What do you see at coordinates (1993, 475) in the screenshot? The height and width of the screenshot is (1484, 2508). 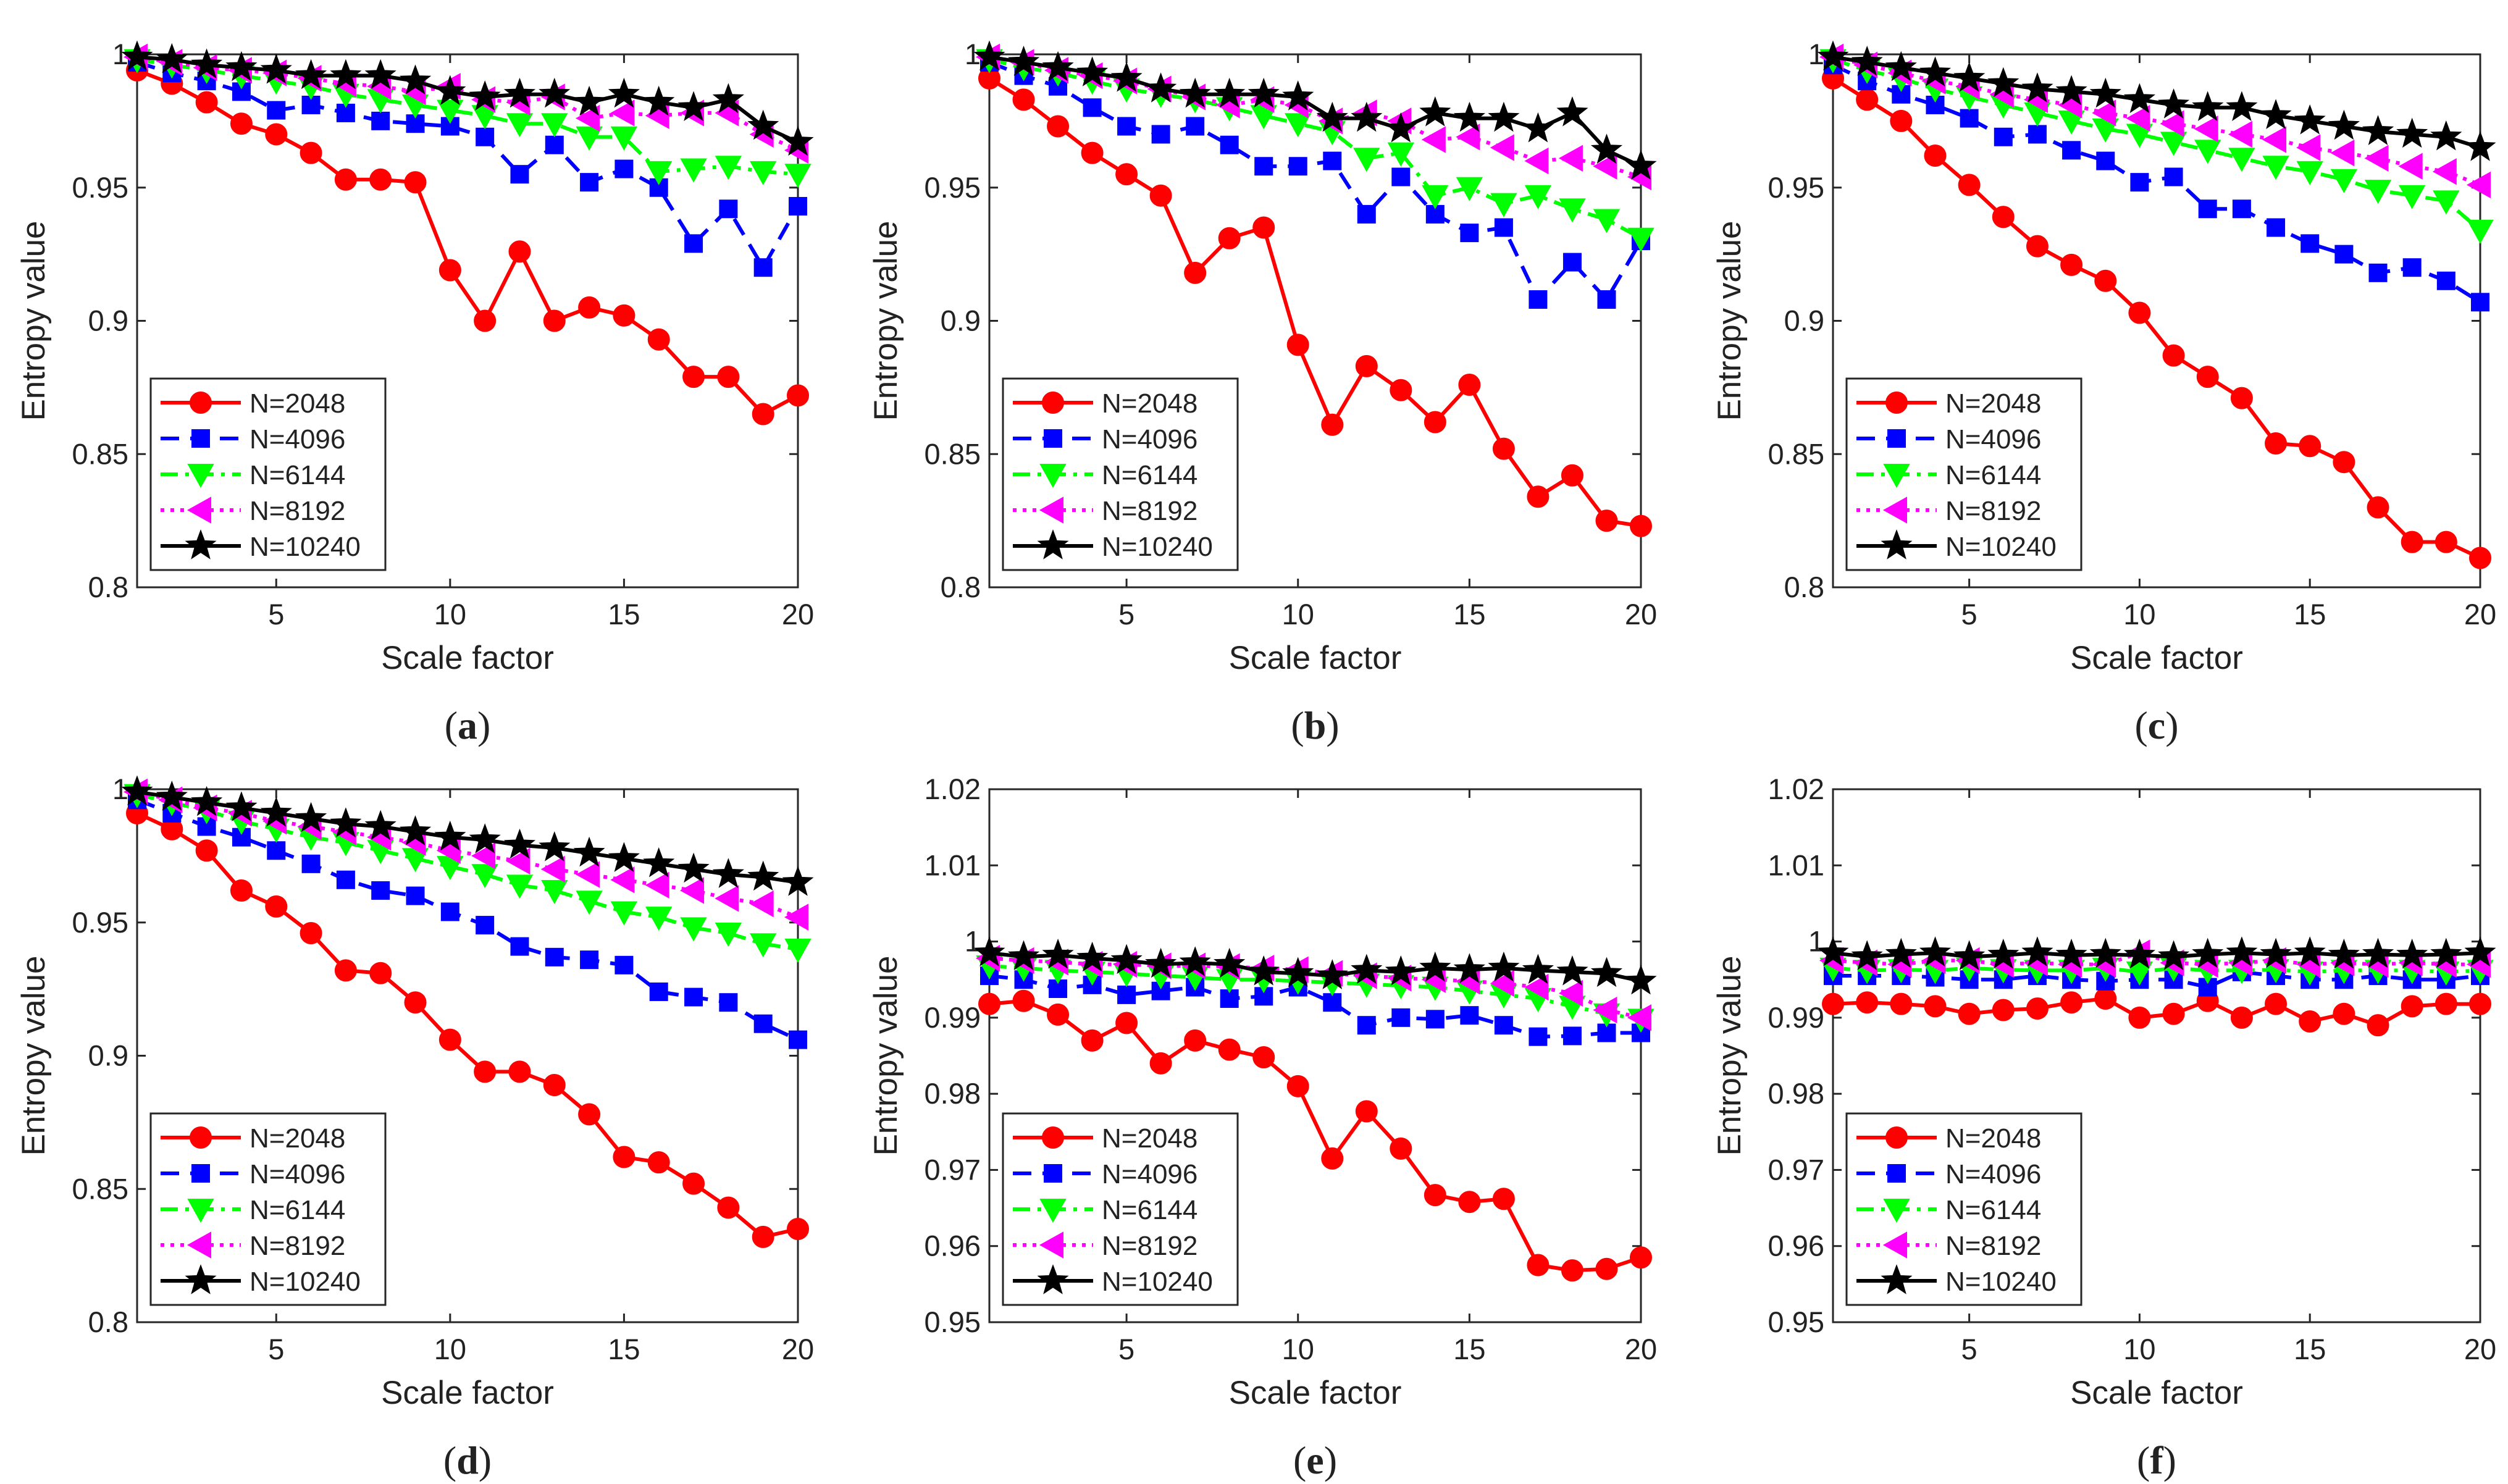 I see `legend-entry: N=6144` at bounding box center [1993, 475].